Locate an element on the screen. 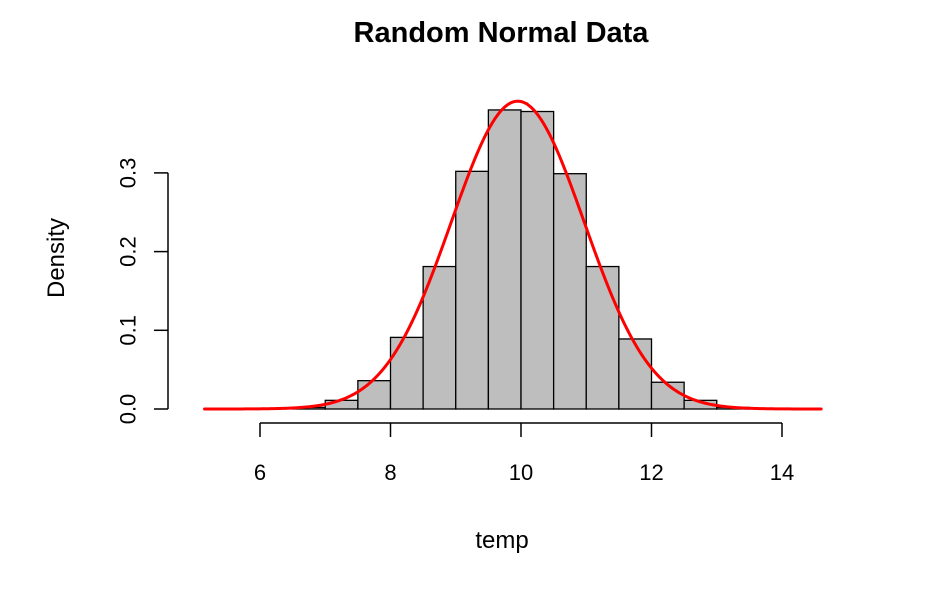 The image size is (933, 591). x-tick-label-3: 12 is located at coordinates (651, 472).